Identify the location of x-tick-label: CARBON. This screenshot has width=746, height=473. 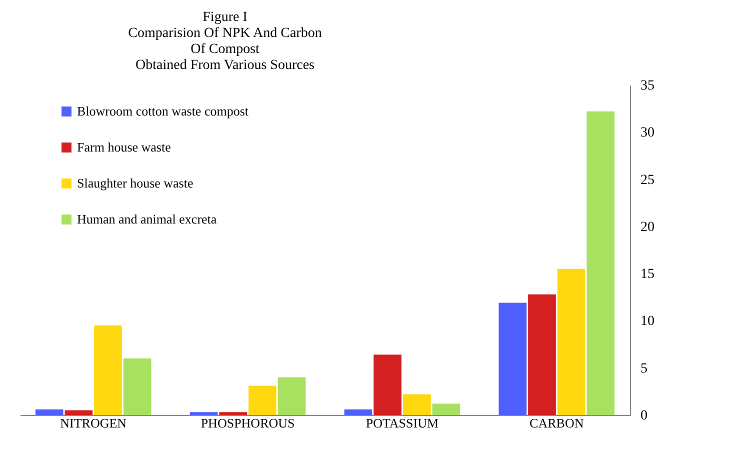
(557, 423).